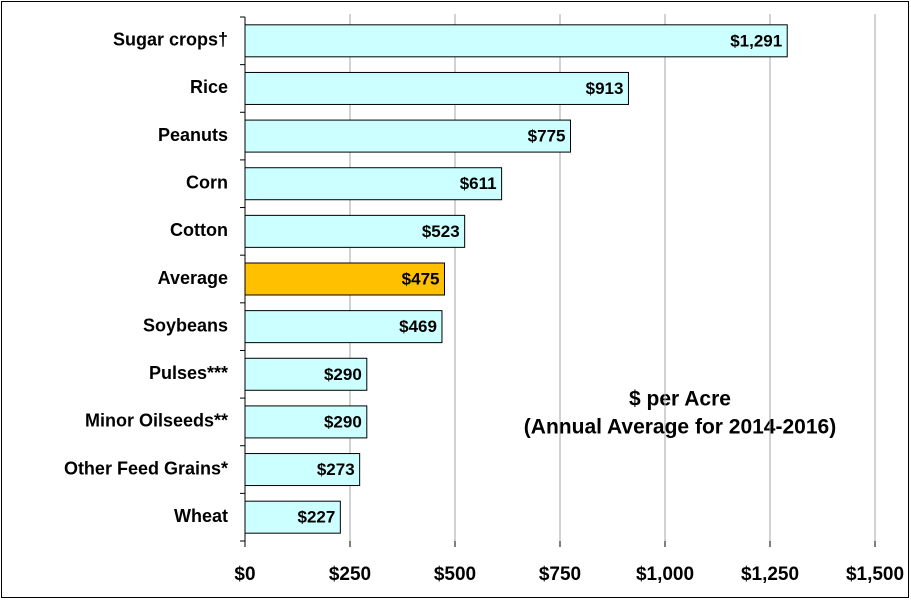 The height and width of the screenshot is (600, 911). I want to click on x-tick-label: $1,500, so click(875, 574).